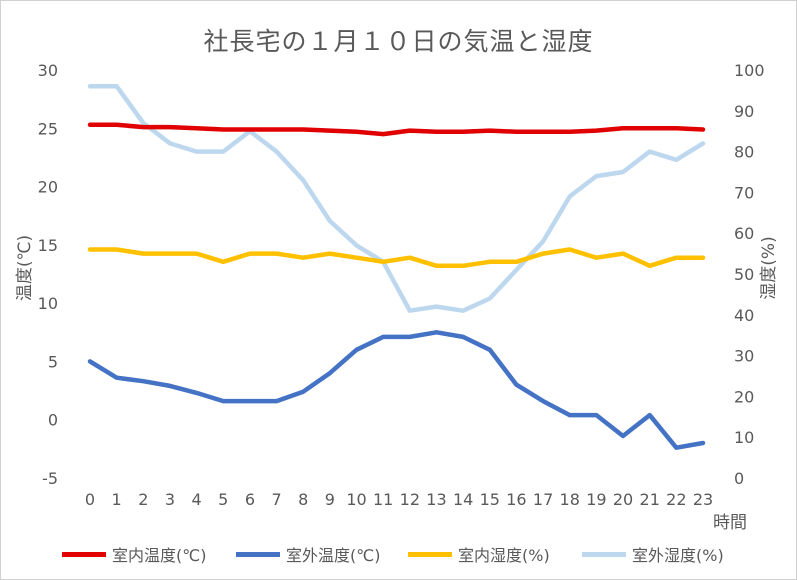 The image size is (797, 580). I want to click on x-tick-label: 7, so click(276, 499).